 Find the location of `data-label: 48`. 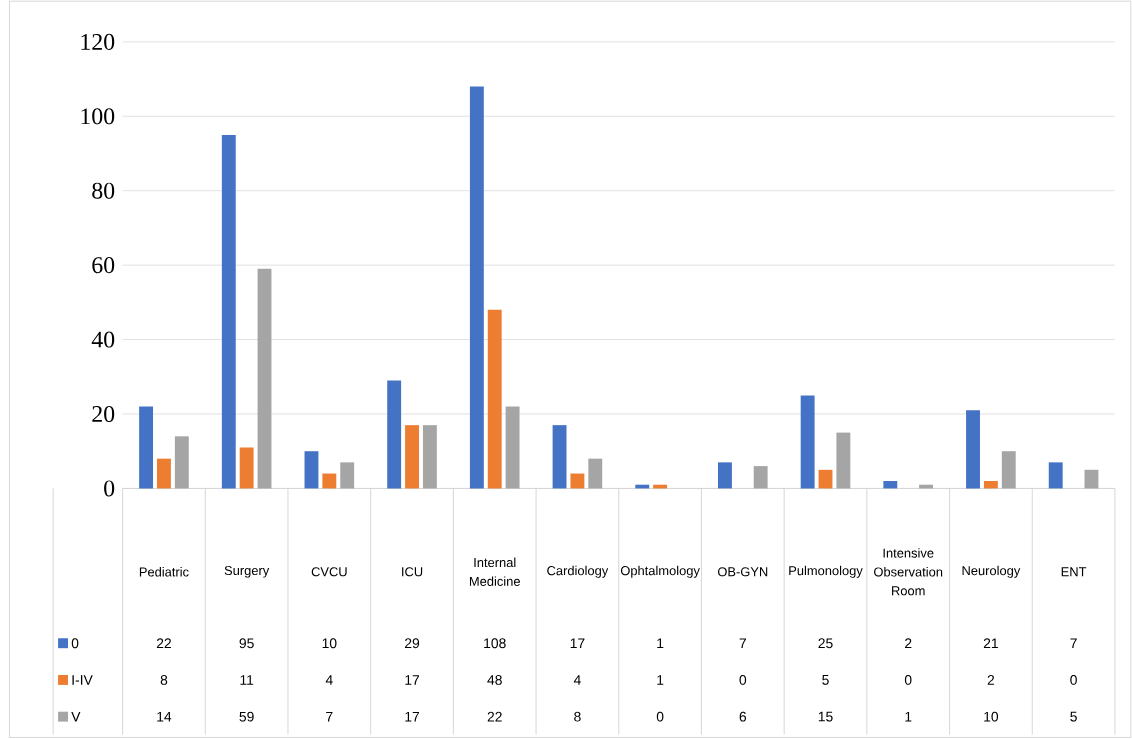

data-label: 48 is located at coordinates (494, 680).